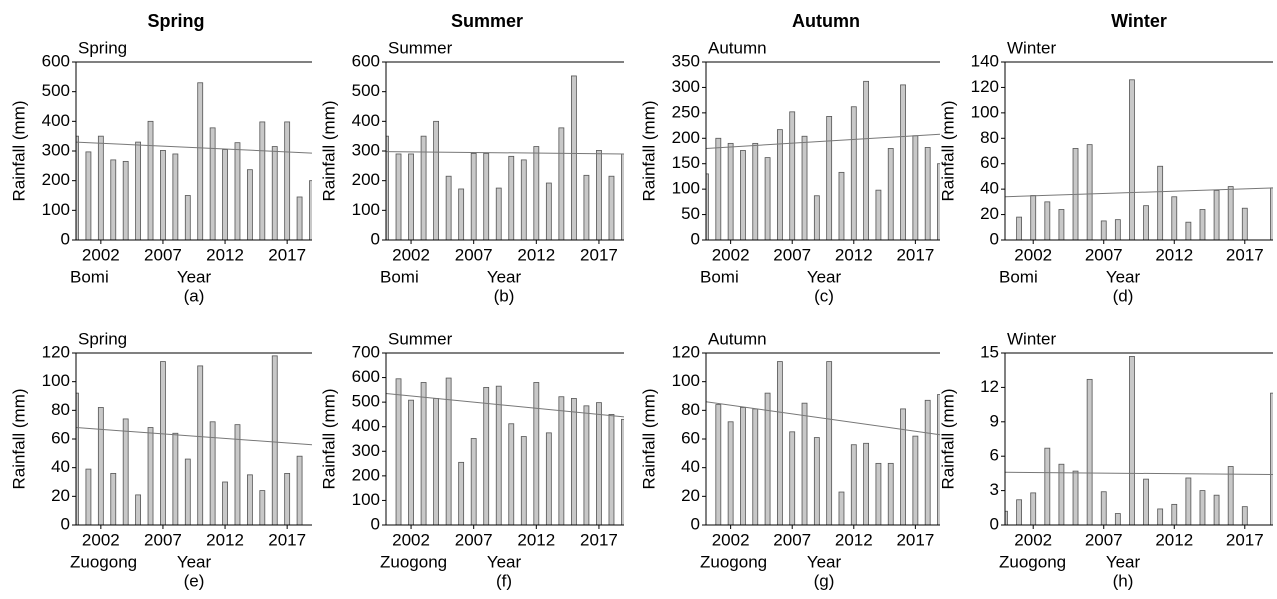 The height and width of the screenshot is (599, 1277). I want to click on panel-caption: (a), so click(194, 295).